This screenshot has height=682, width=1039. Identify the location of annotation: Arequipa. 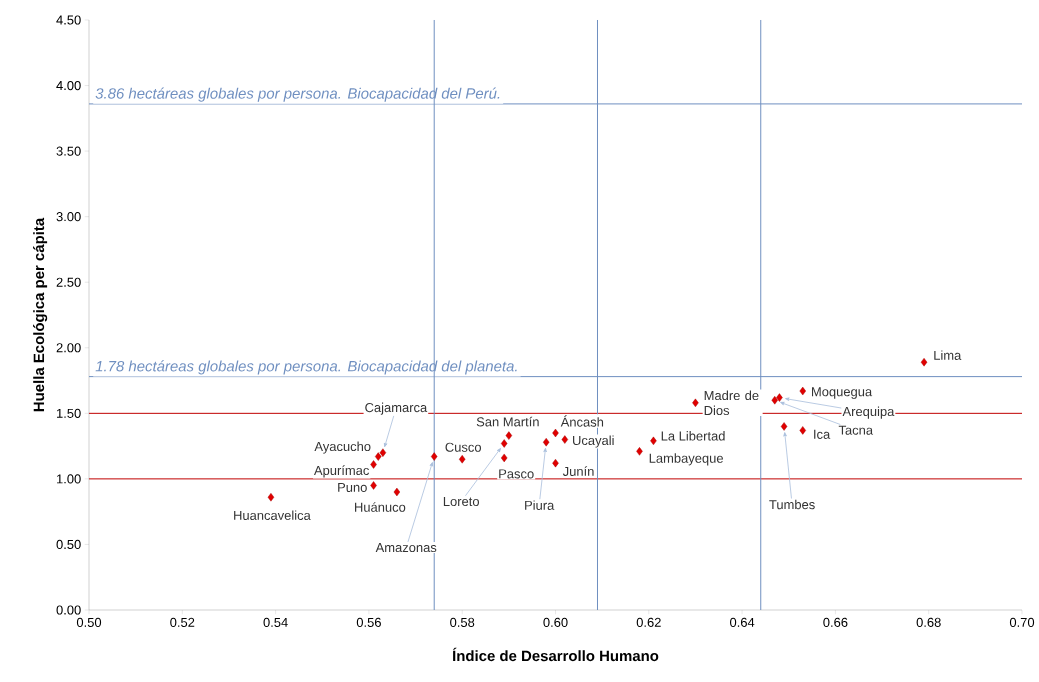
(868, 412).